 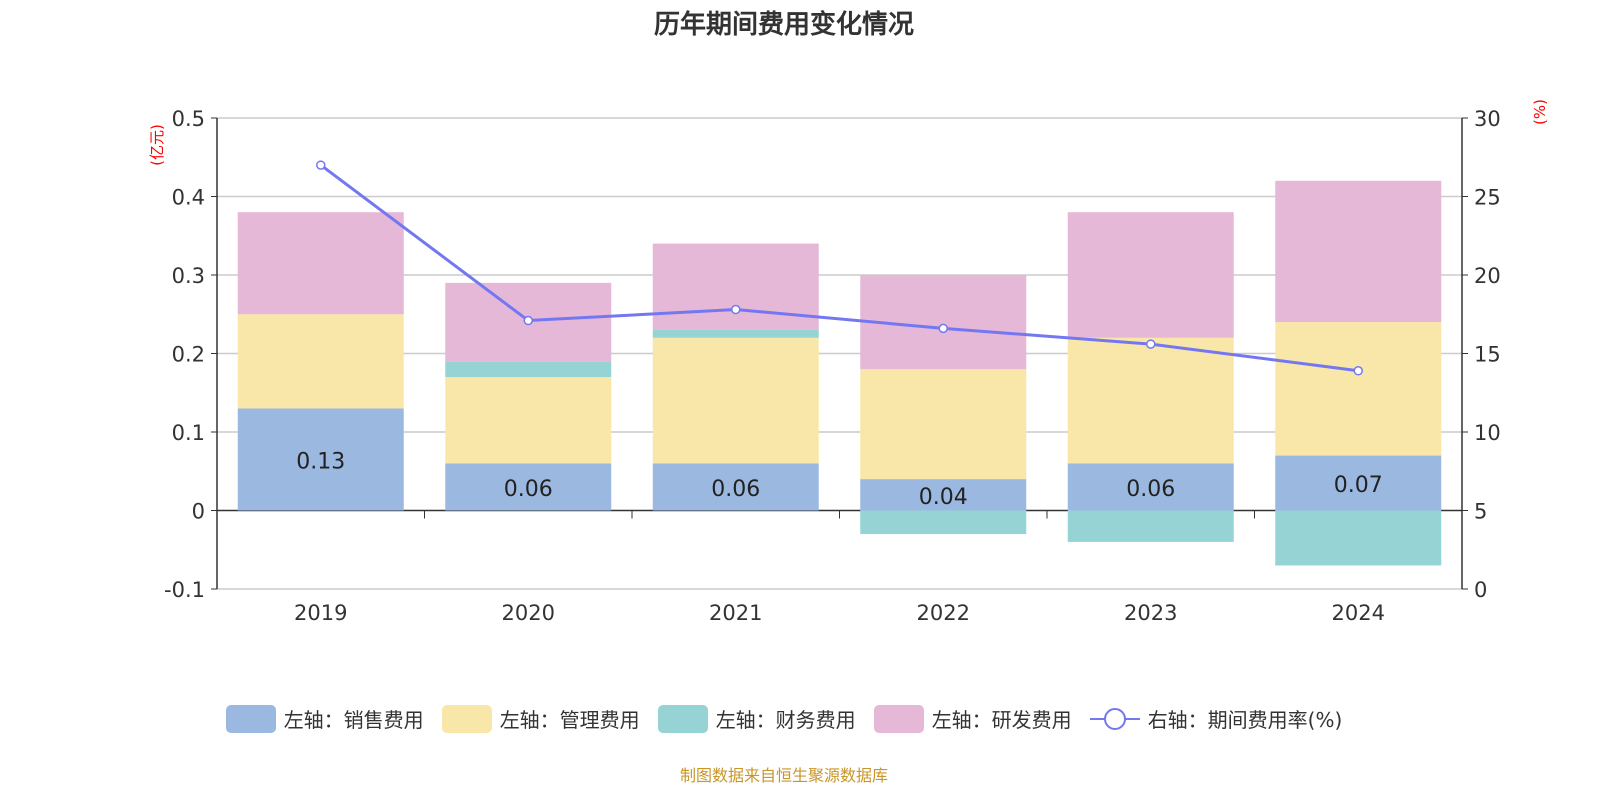 I want to click on legend-line-icon, so click(x=1114, y=718).